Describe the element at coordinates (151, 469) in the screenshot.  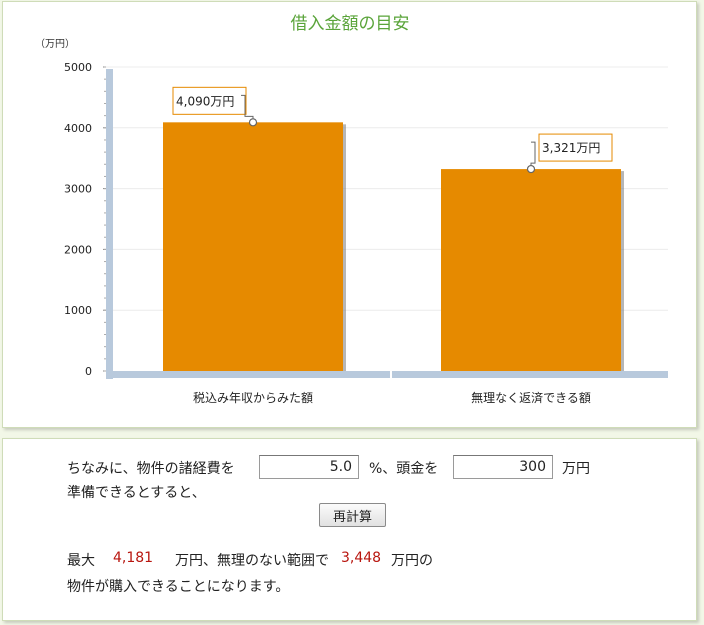
I see `expense-rate-prompt: ちなみに、物件の諸経費を` at that location.